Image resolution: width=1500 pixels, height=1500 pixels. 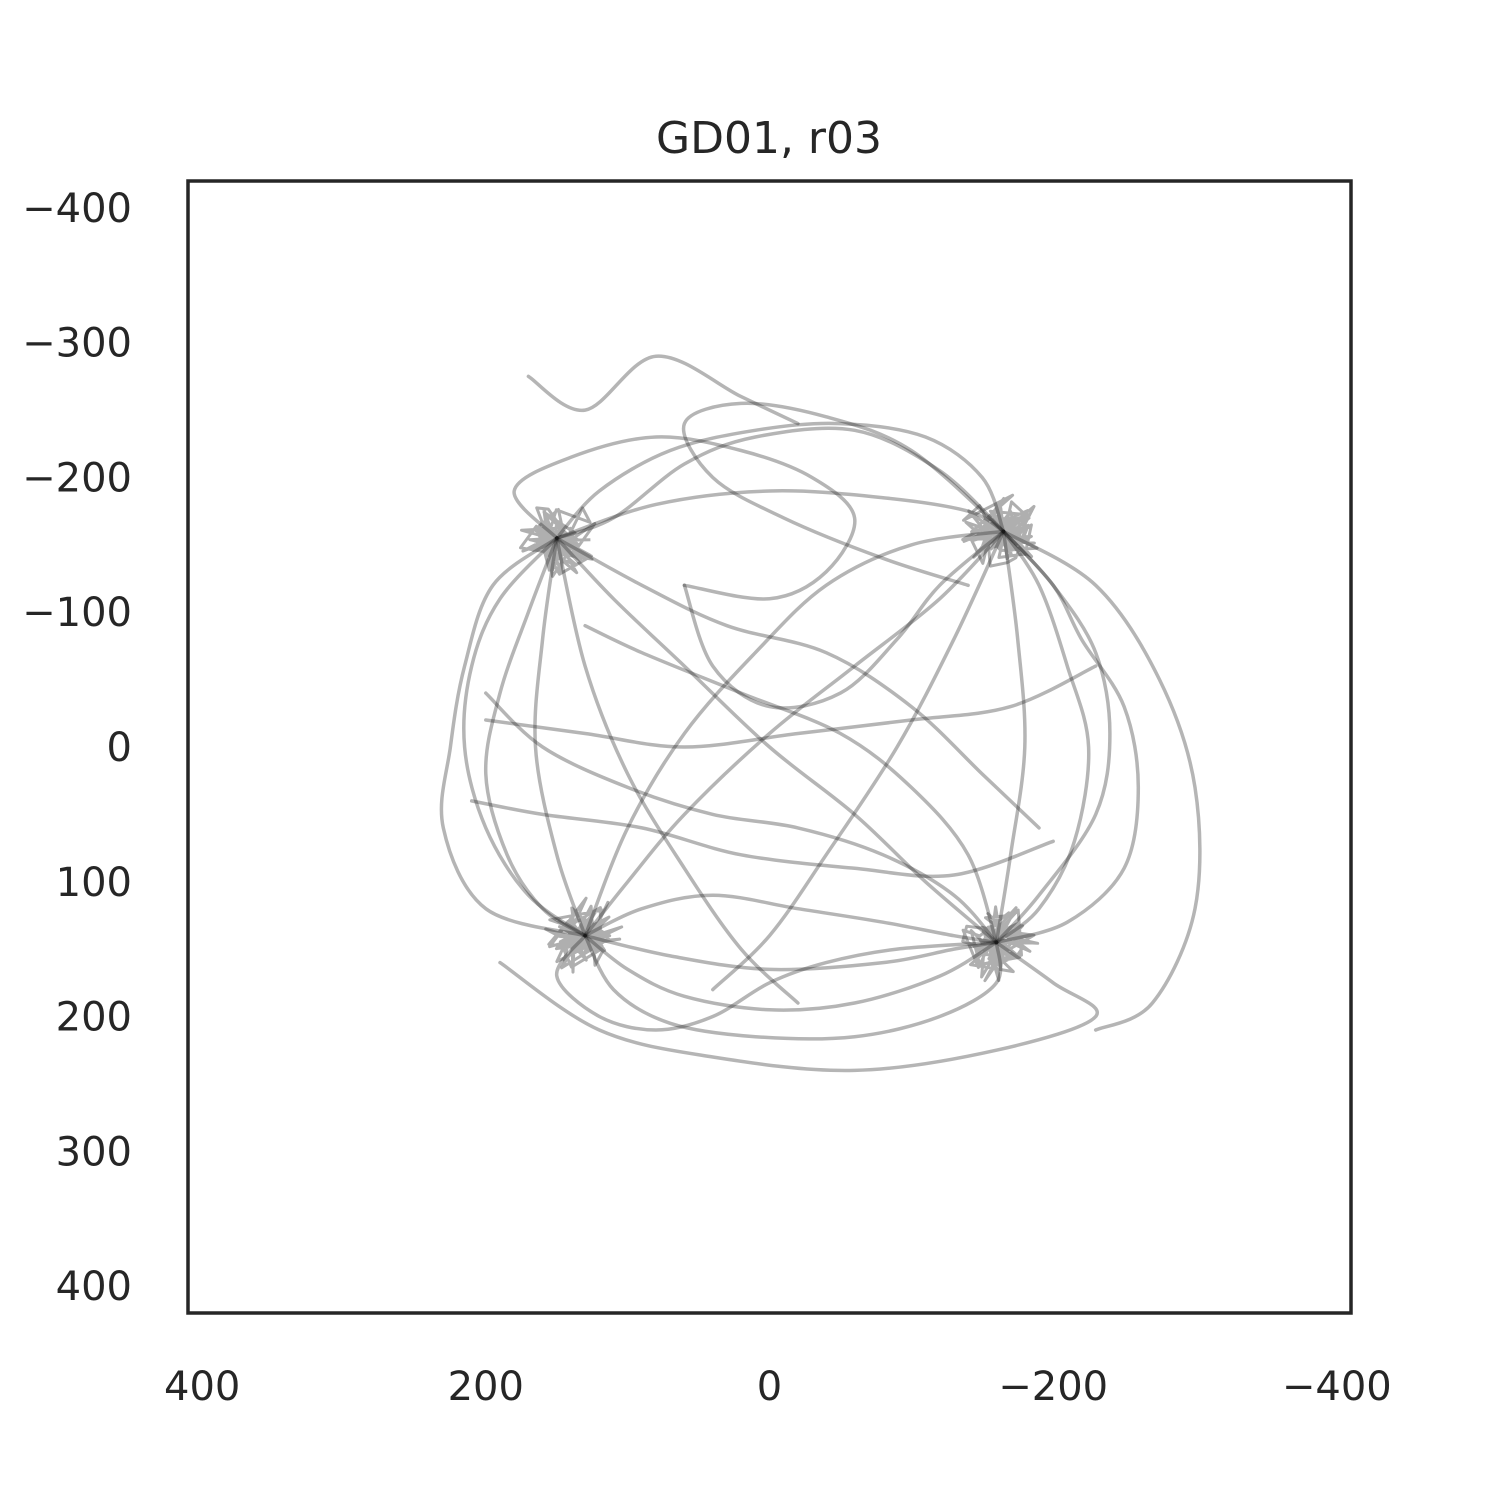 What do you see at coordinates (77, 479) in the screenshot?
I see `y-tick-label: −200` at bounding box center [77, 479].